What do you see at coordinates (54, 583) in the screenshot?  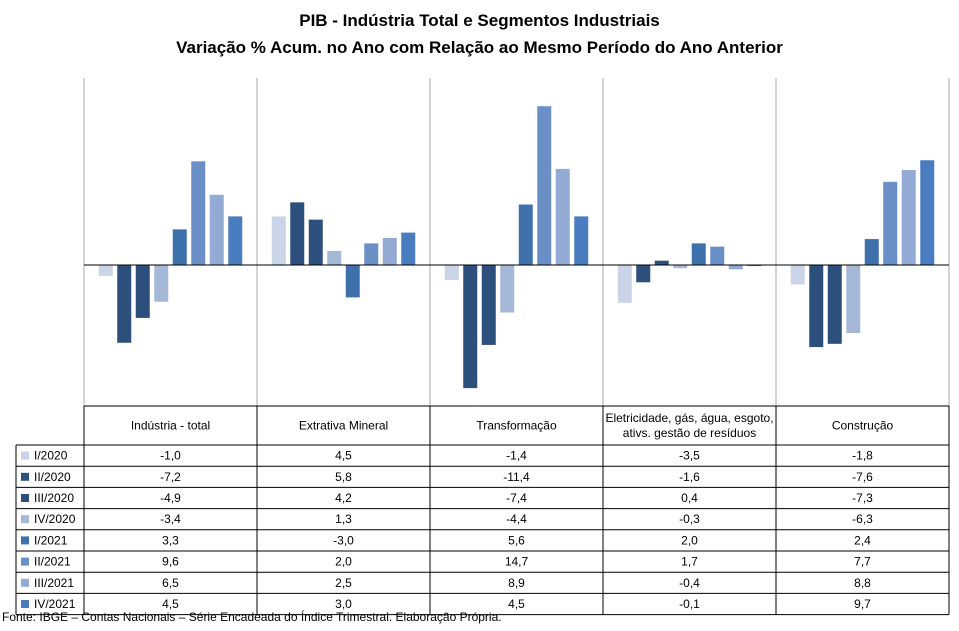 I see `legend-label-iii-2021: III/2021` at bounding box center [54, 583].